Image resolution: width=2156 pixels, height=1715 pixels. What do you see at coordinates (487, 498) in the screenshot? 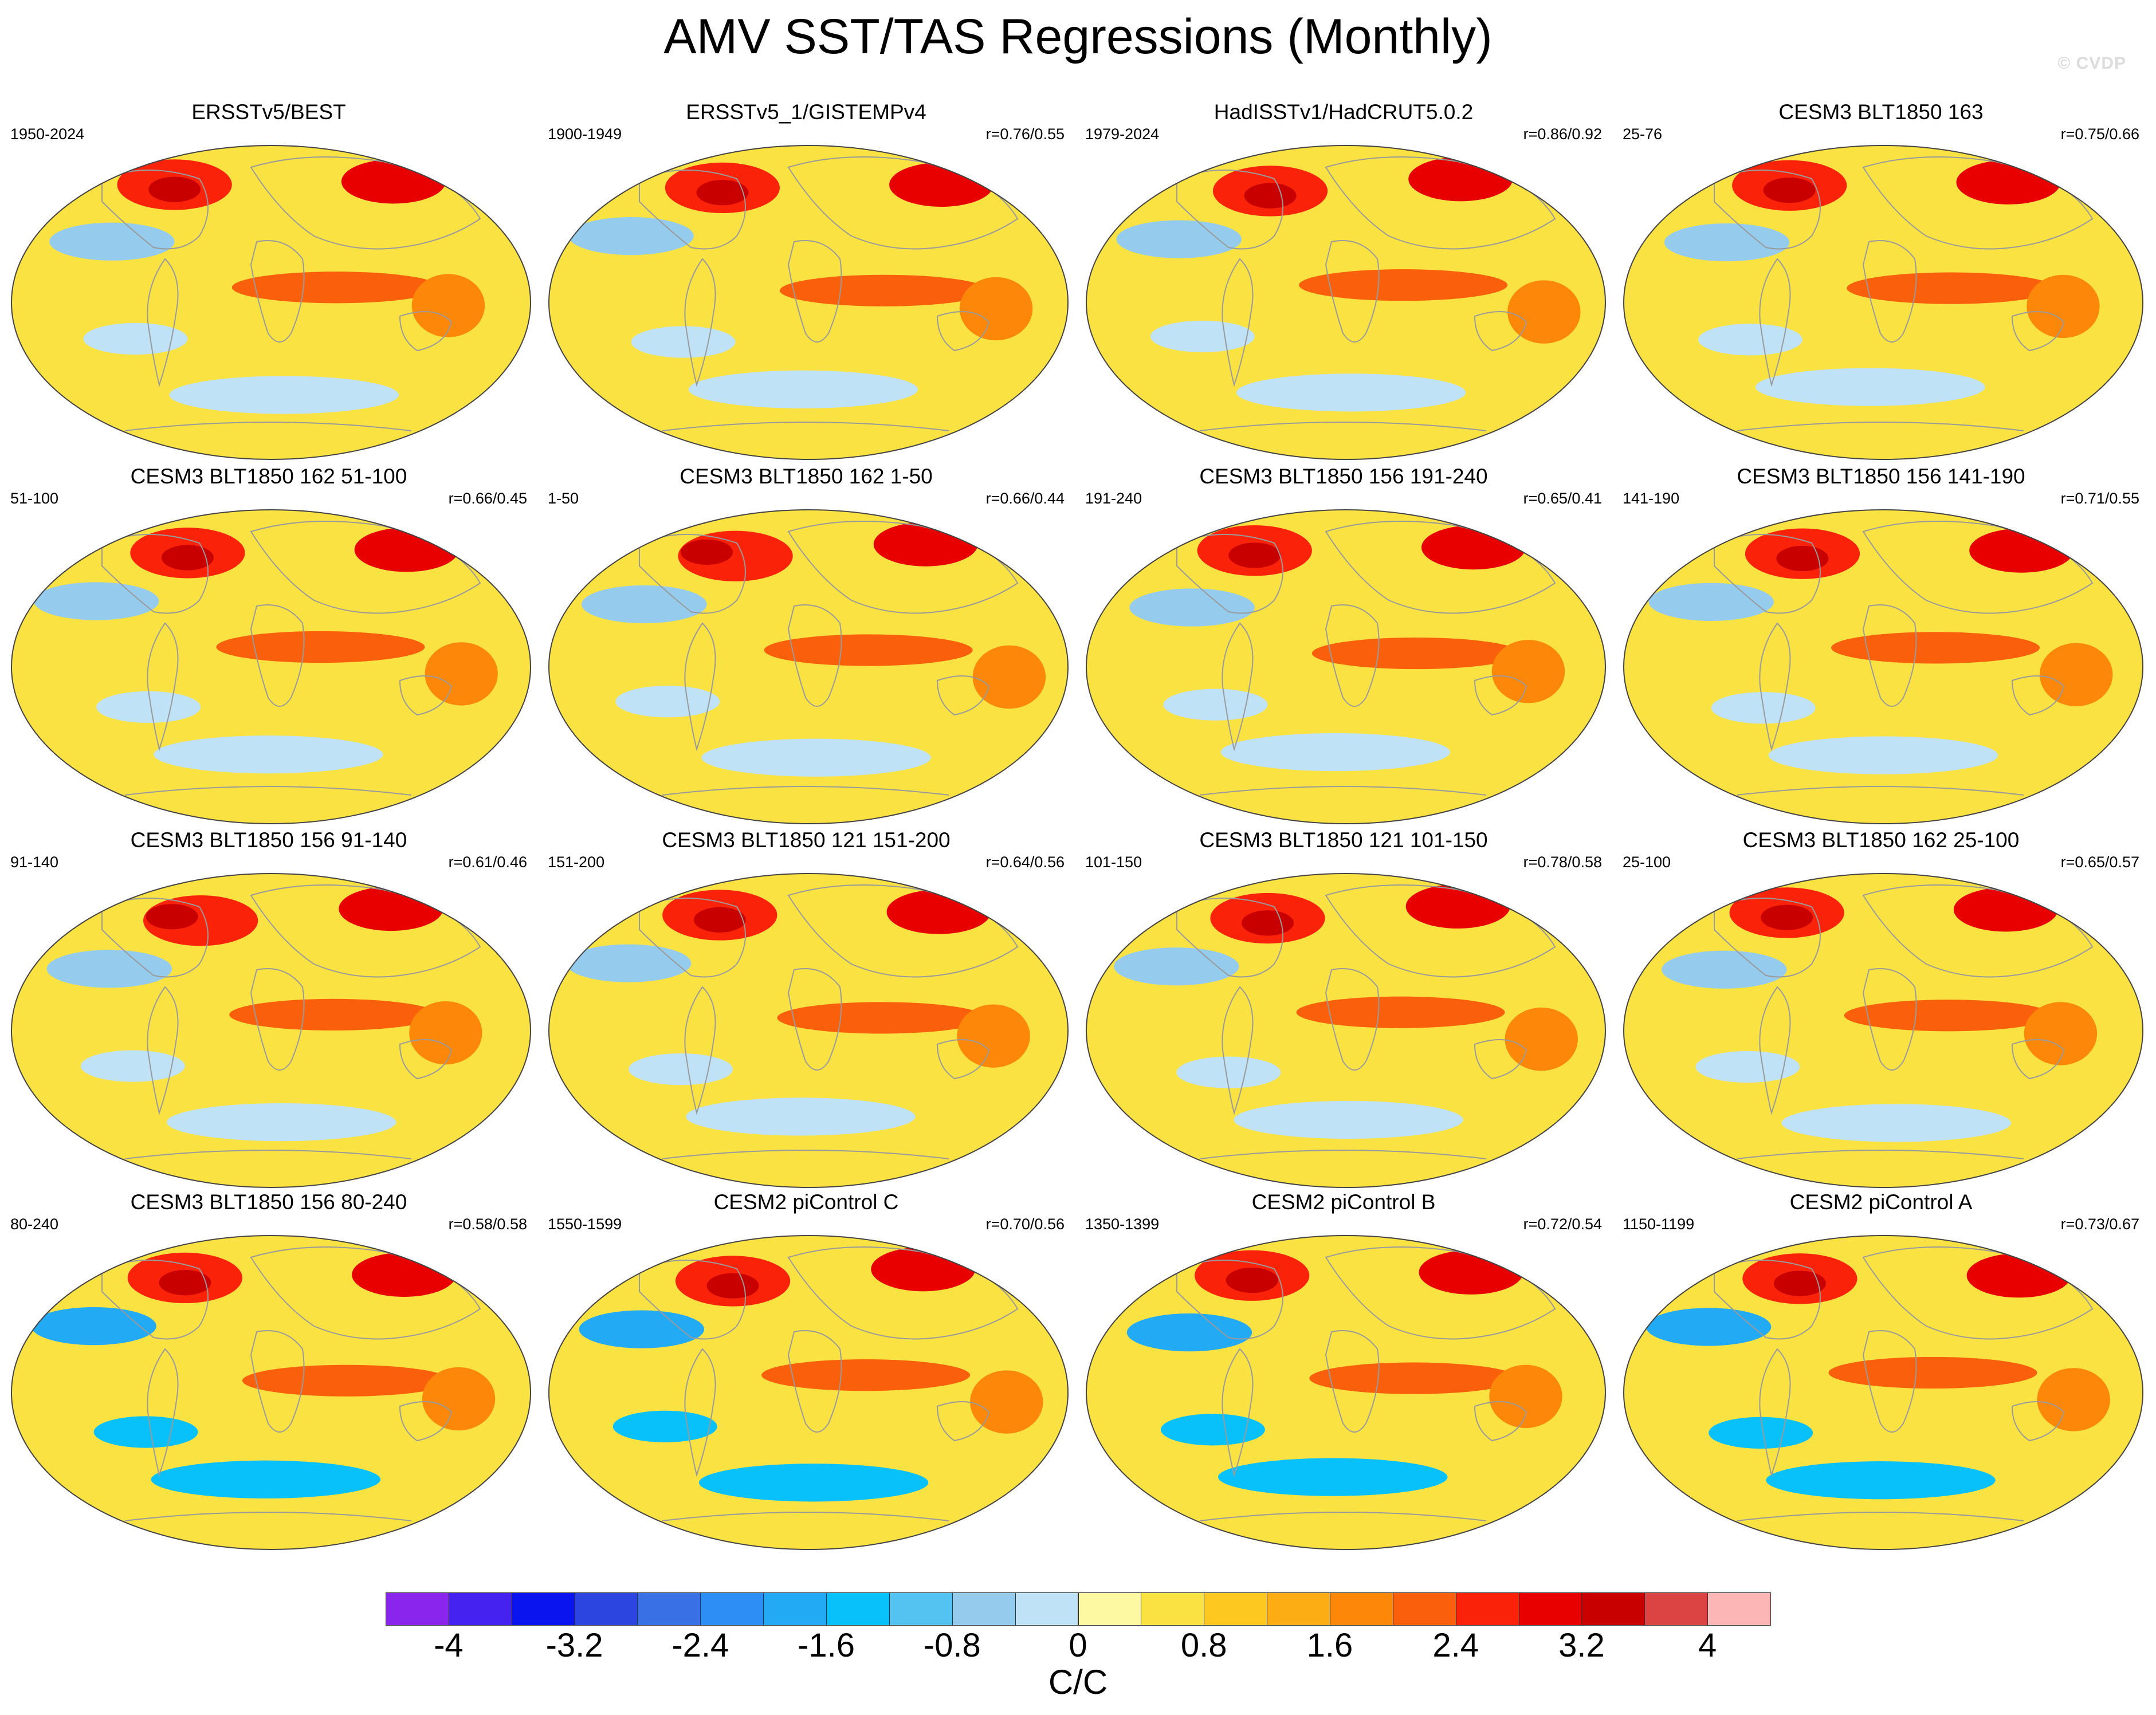
I see `panel-correlation: r=0.66/0.45` at bounding box center [487, 498].